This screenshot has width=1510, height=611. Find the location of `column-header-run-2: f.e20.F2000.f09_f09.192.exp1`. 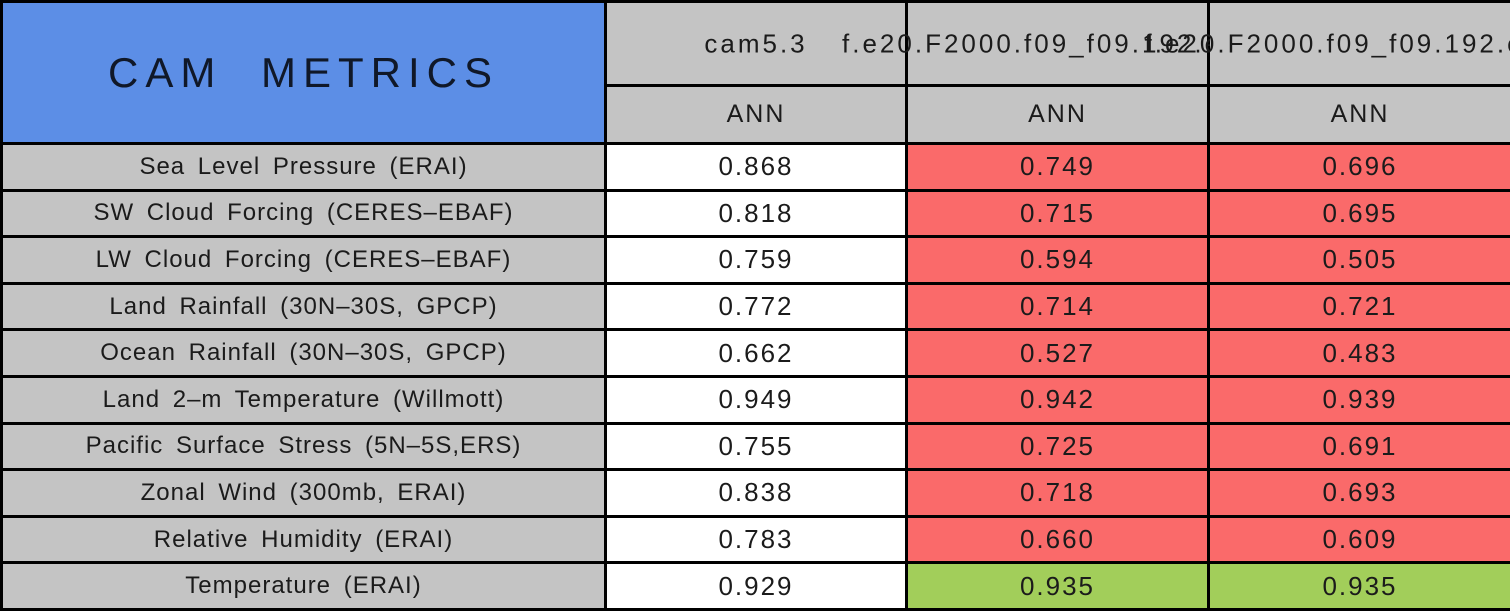

column-header-run-2: f.e20.F2000.f09_f09.192.exp1 is located at coordinates (1327, 43).